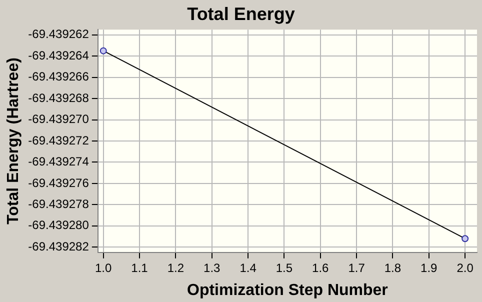 The image size is (482, 302). Describe the element at coordinates (429, 267) in the screenshot. I see `x-tick-label: 1.9` at that location.